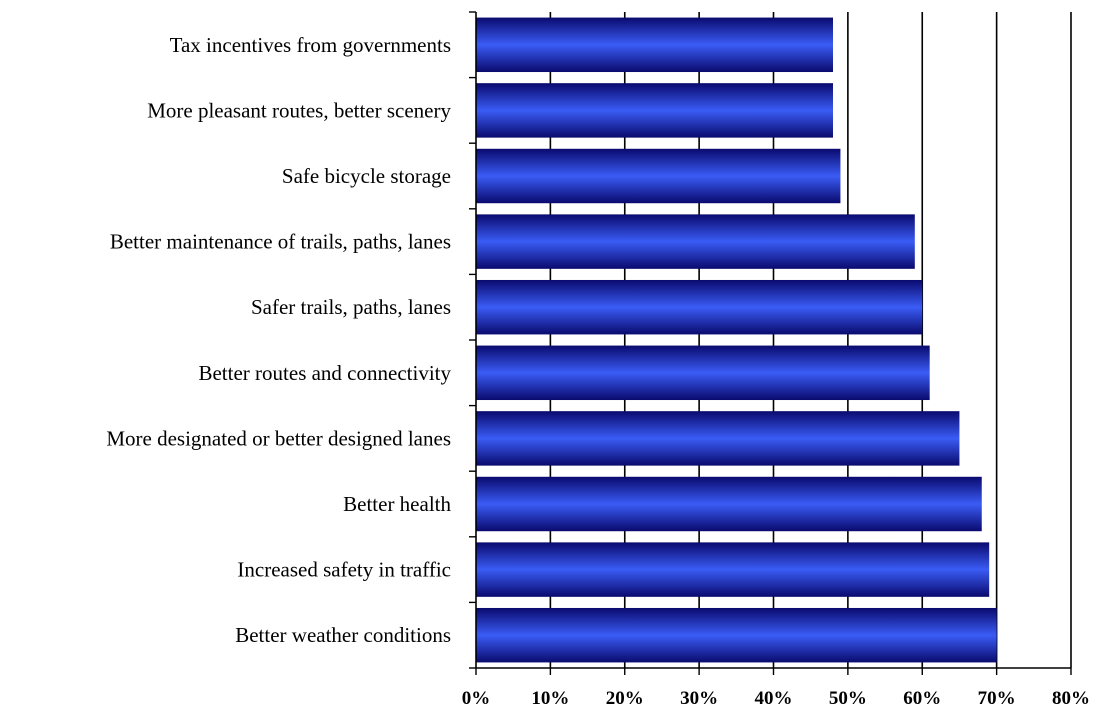 This screenshot has width=1101, height=711. What do you see at coordinates (476, 698) in the screenshot?
I see `x-tick-label: 0%` at bounding box center [476, 698].